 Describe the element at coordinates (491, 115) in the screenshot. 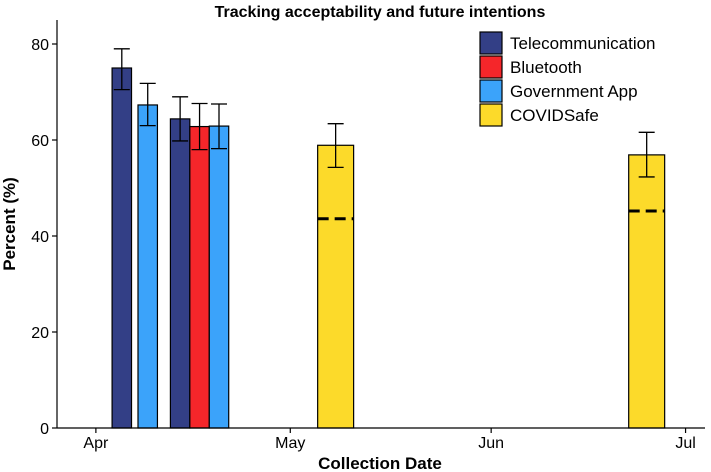

I see `legend-swatch-covidsafe` at that location.